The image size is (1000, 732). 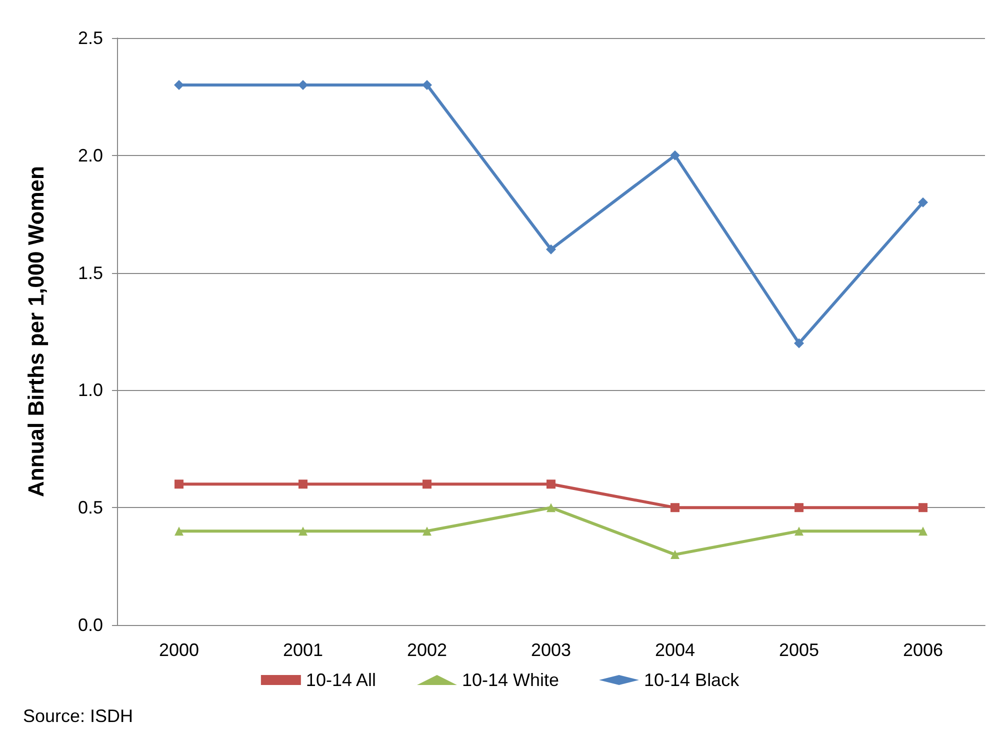 What do you see at coordinates (427, 650) in the screenshot?
I see `x-tick-label: 2002` at bounding box center [427, 650].